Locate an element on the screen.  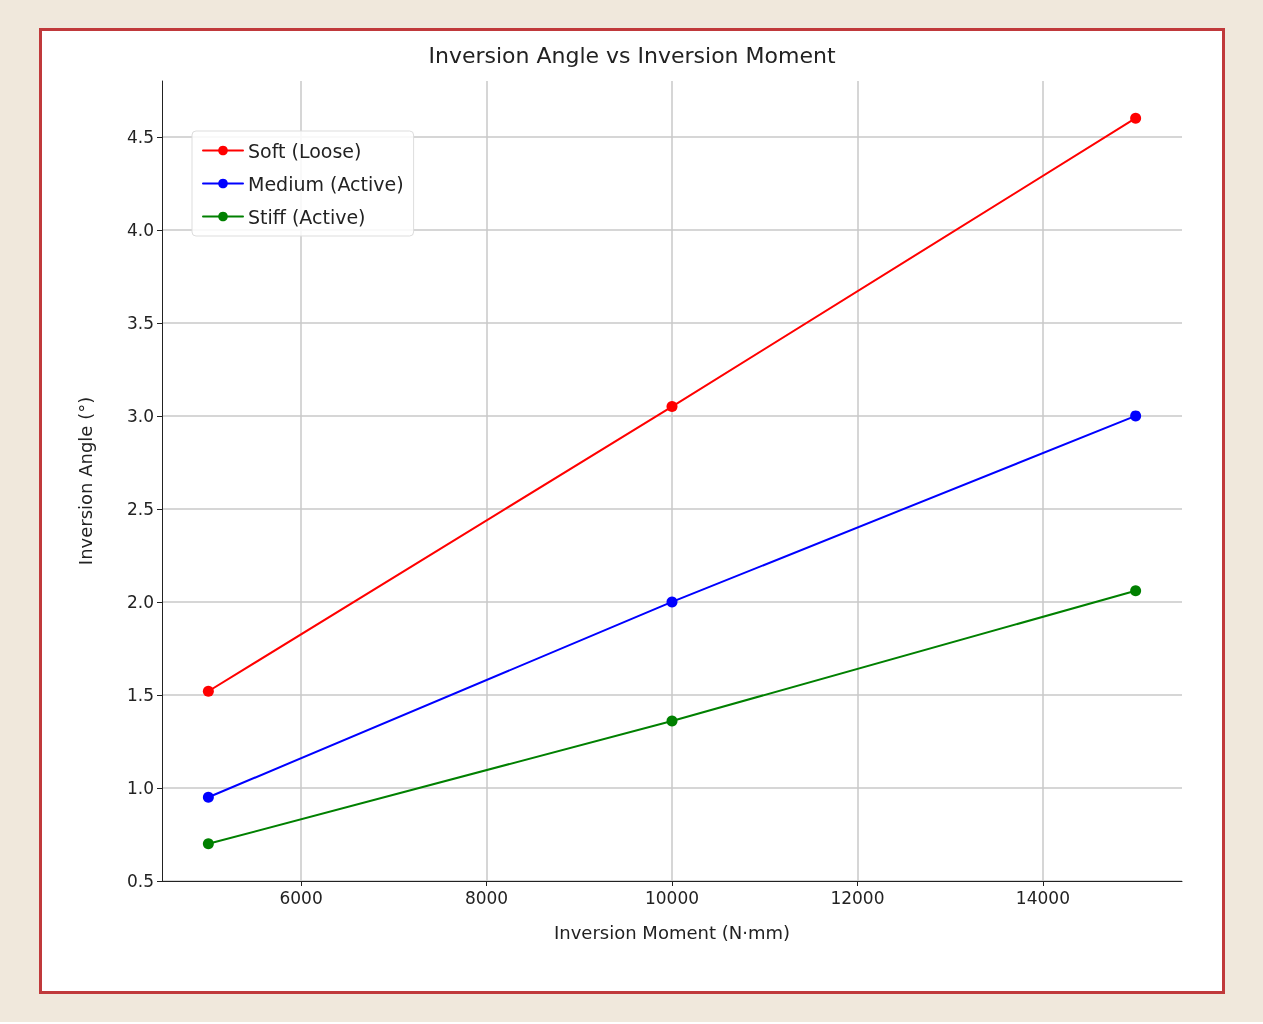
y-tick-label: 1.0 is located at coordinates (140, 787).